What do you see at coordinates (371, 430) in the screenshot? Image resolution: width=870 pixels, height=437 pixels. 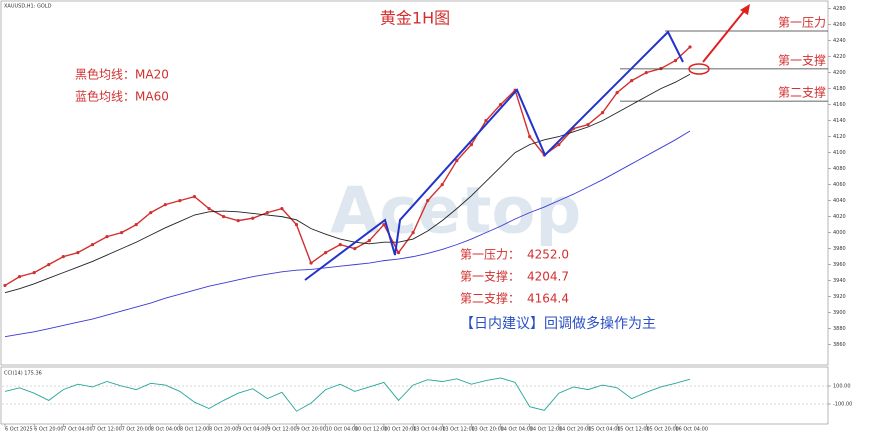 I see `x-tick-label: 10 Oct 12:00` at bounding box center [371, 430].